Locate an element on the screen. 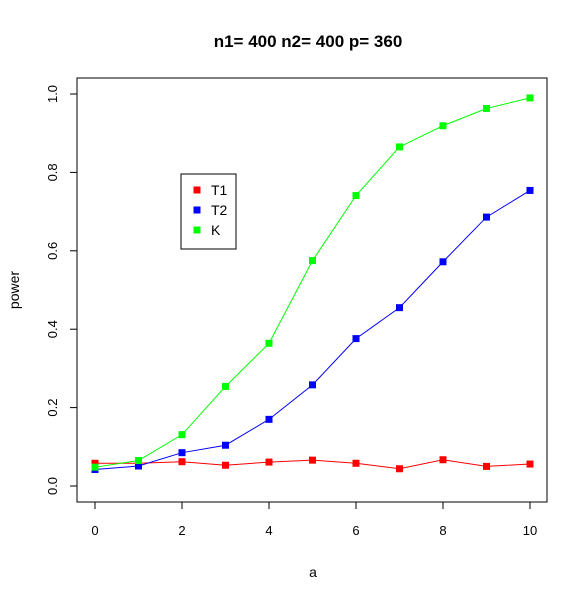  x-tick-label: 0 is located at coordinates (94, 530).